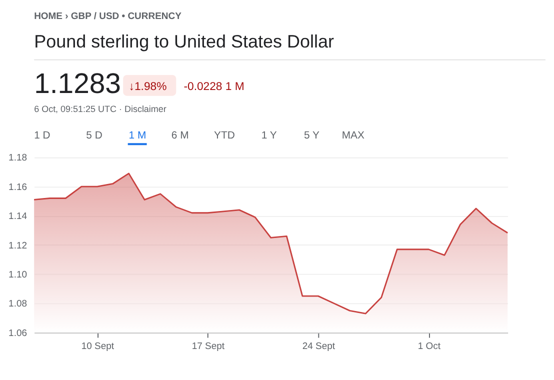 This screenshot has height=380, width=554. Describe the element at coordinates (312, 136) in the screenshot. I see `text: 5 Y` at that location.